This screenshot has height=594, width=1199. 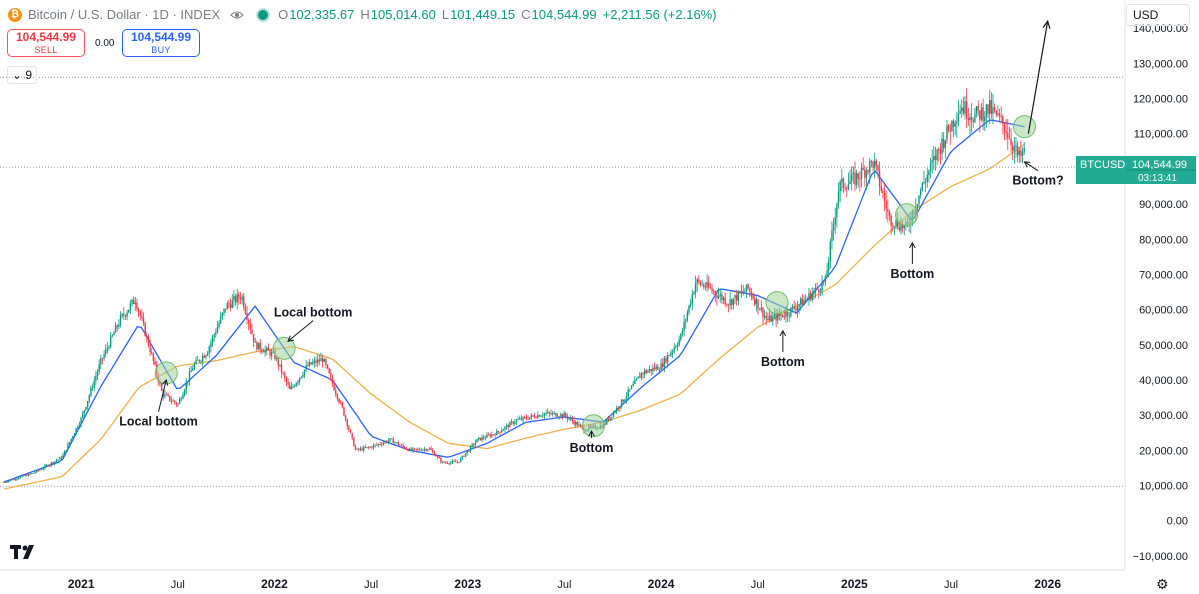 What do you see at coordinates (1160, 100) in the screenshot?
I see `y-tick-label: 120,000.00` at bounding box center [1160, 100].